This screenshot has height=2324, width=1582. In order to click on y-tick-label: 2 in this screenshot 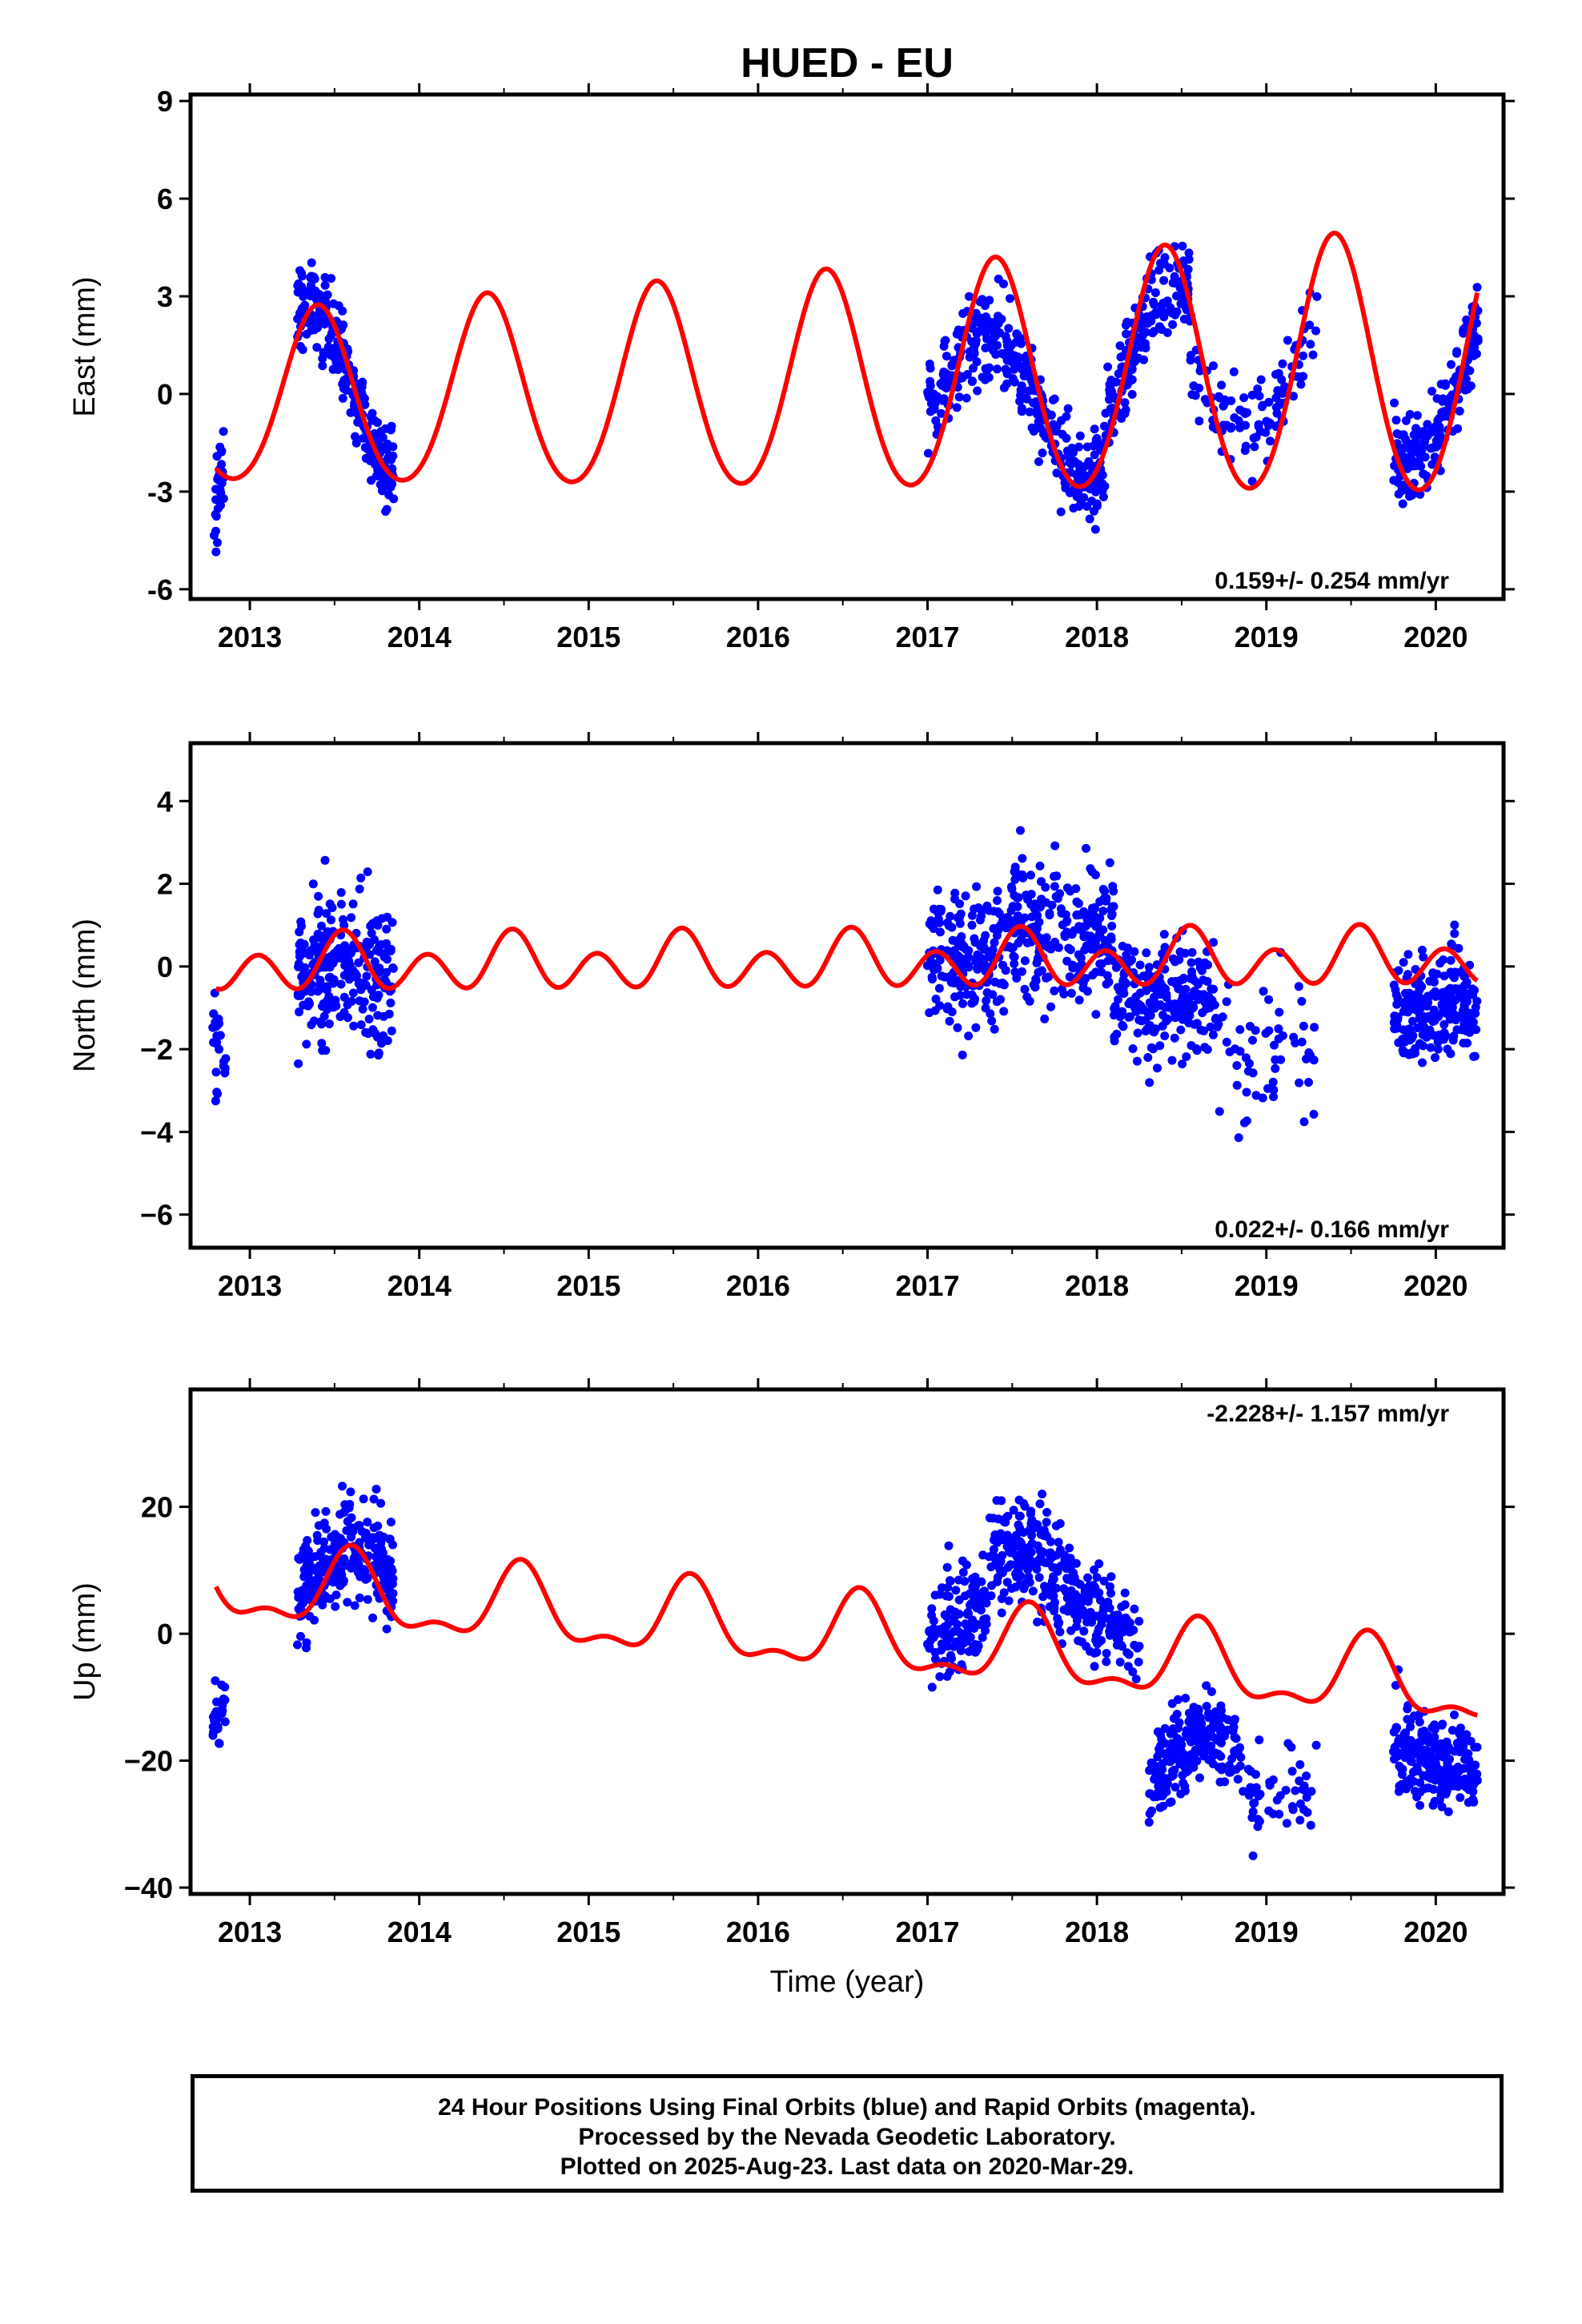, I will do `click(165, 884)`.